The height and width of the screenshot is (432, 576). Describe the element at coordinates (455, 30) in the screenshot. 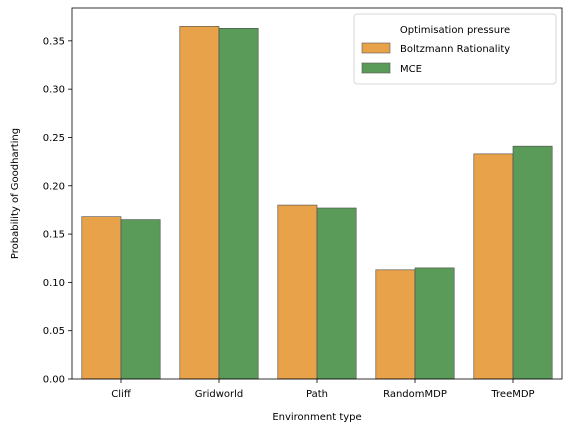

I see `legend-title: Optimisation pressure` at that location.